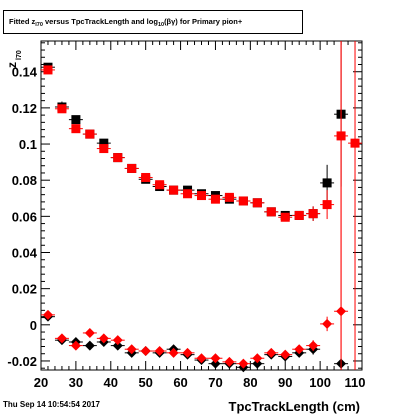  Describe the element at coordinates (24, 289) in the screenshot. I see `y-tick-label: 0.02` at that location.